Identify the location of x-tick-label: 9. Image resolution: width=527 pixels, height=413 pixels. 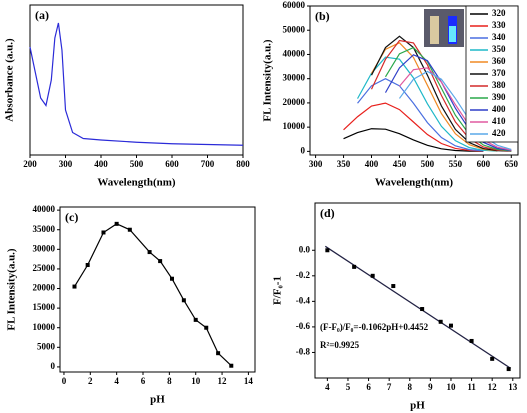
(430, 387).